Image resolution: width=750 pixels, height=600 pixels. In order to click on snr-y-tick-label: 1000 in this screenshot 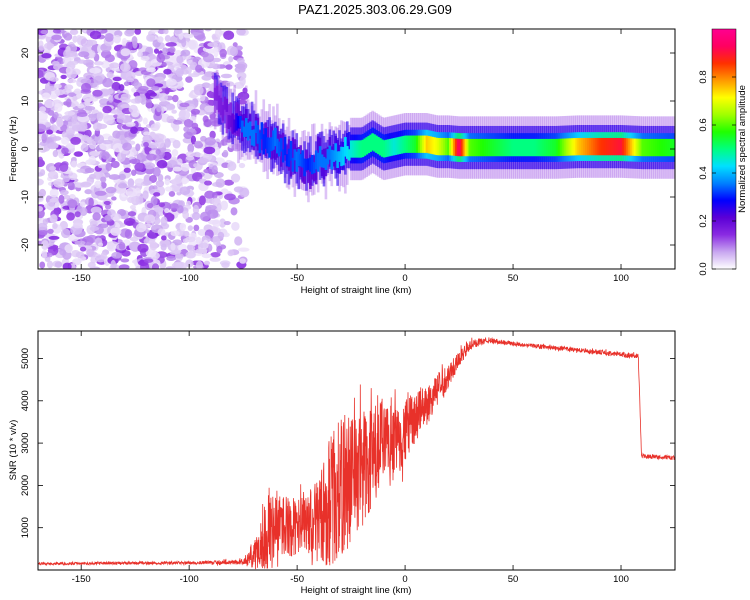, I will do `click(25, 527)`.